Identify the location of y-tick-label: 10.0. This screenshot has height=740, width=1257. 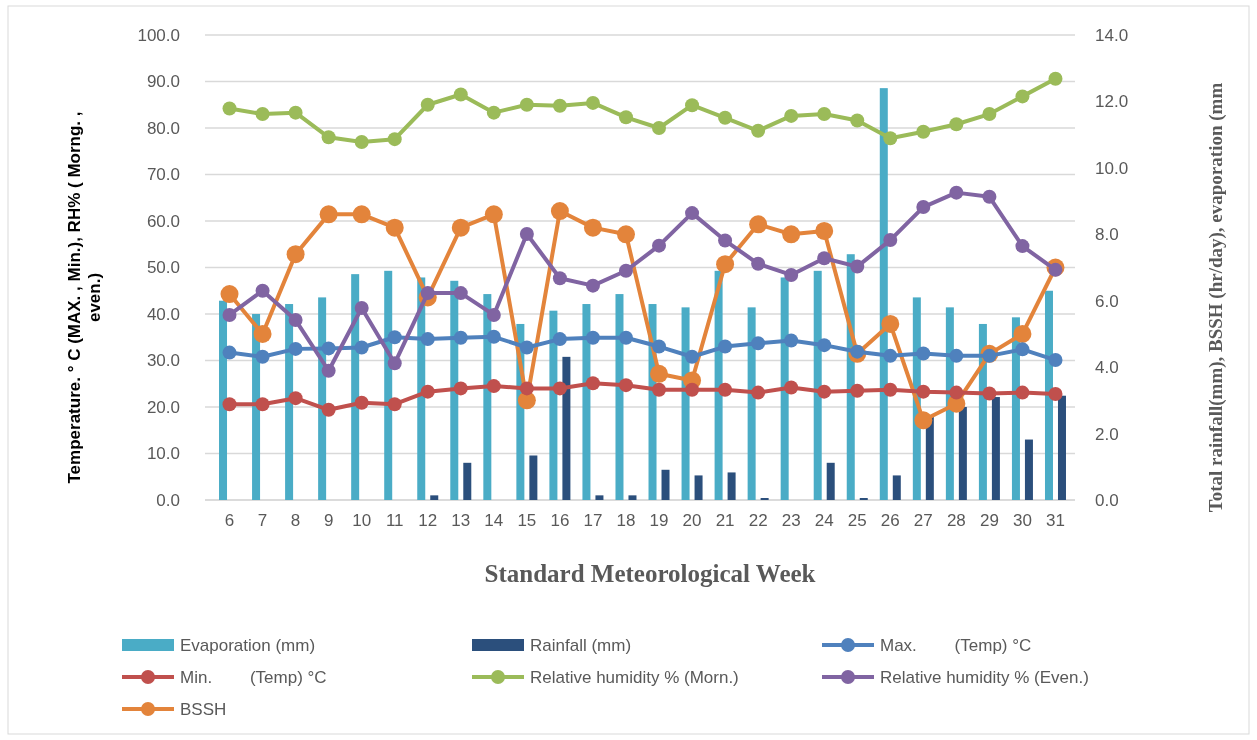
(163, 454).